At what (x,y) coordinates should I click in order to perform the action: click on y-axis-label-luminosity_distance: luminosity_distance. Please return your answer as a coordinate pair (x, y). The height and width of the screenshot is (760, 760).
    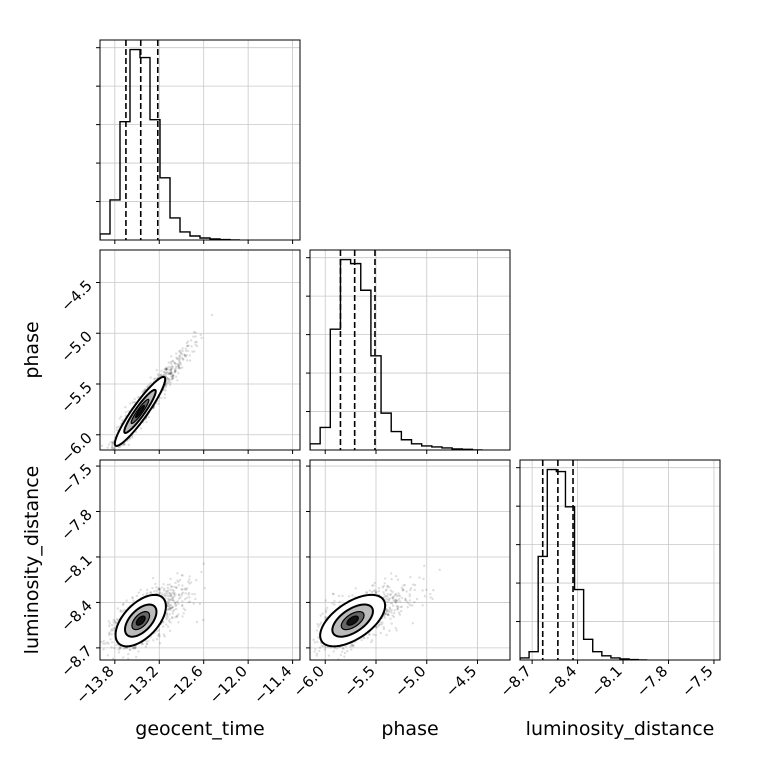
    Looking at the image, I should click on (32, 560).